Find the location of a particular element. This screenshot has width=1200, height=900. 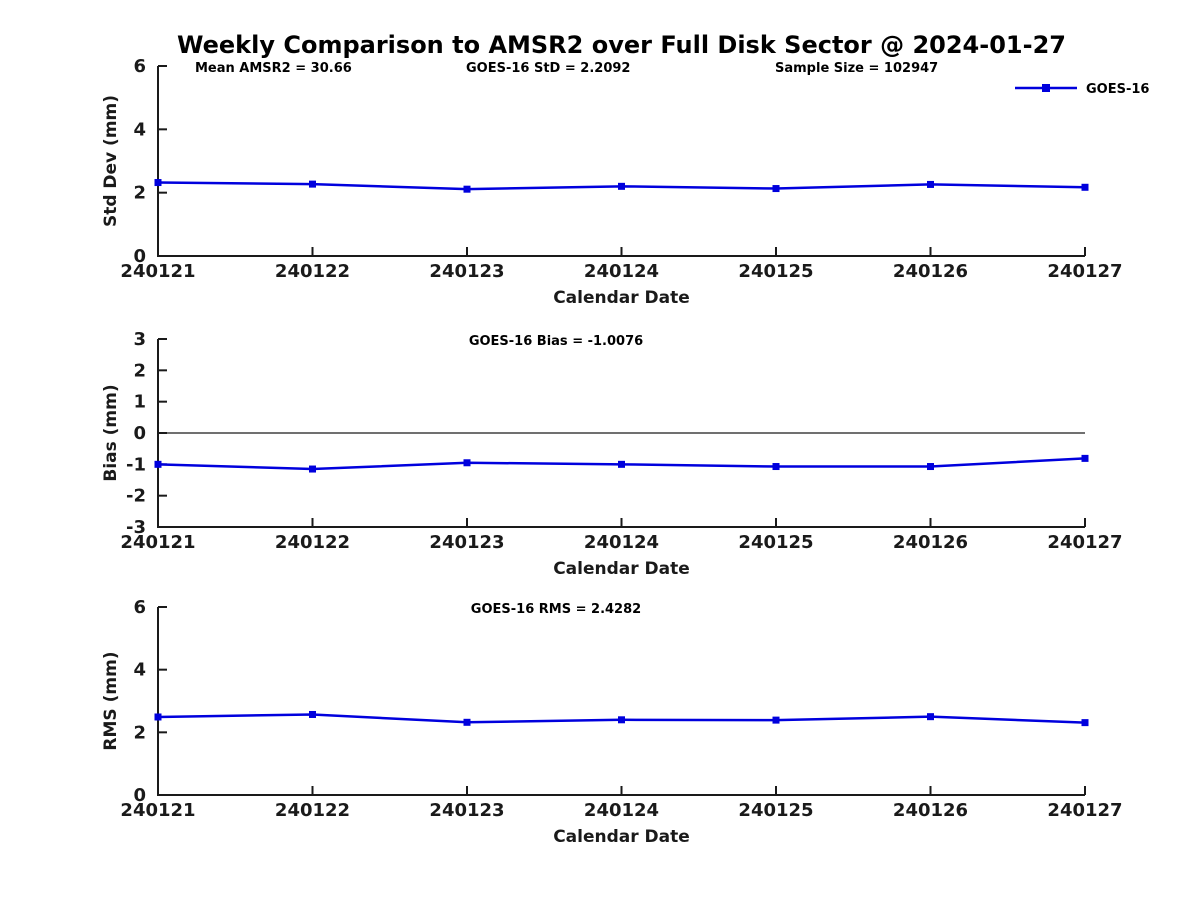

annotation-text: GOES-16 StD = 2.2092 is located at coordinates (548, 68).